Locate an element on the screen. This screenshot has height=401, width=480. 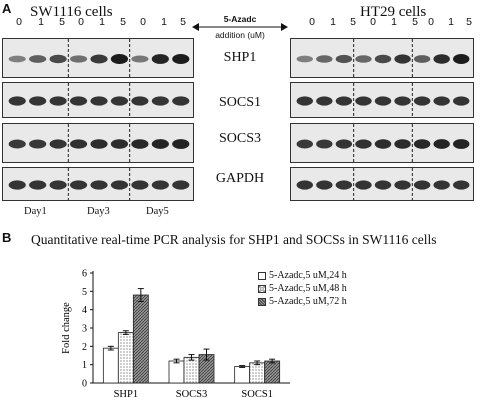
x-tick-label-shp1: SHP1 is located at coordinates (126, 394).